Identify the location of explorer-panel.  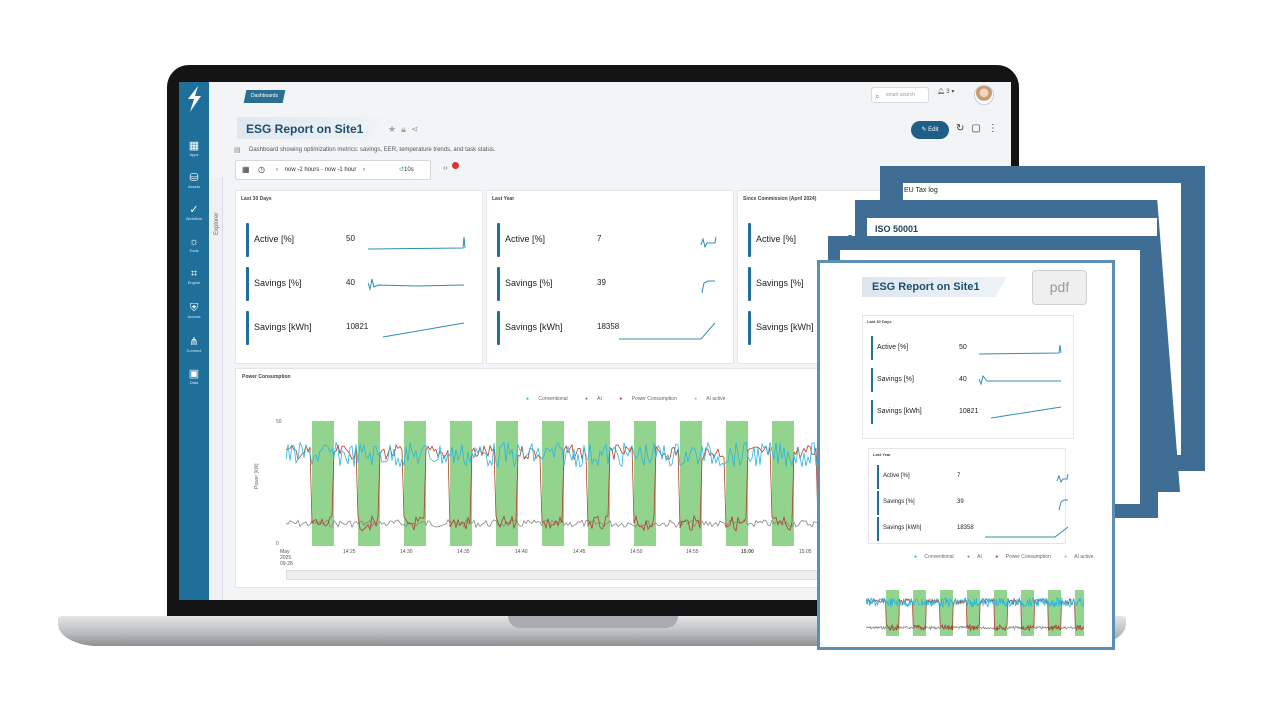
(216, 388).